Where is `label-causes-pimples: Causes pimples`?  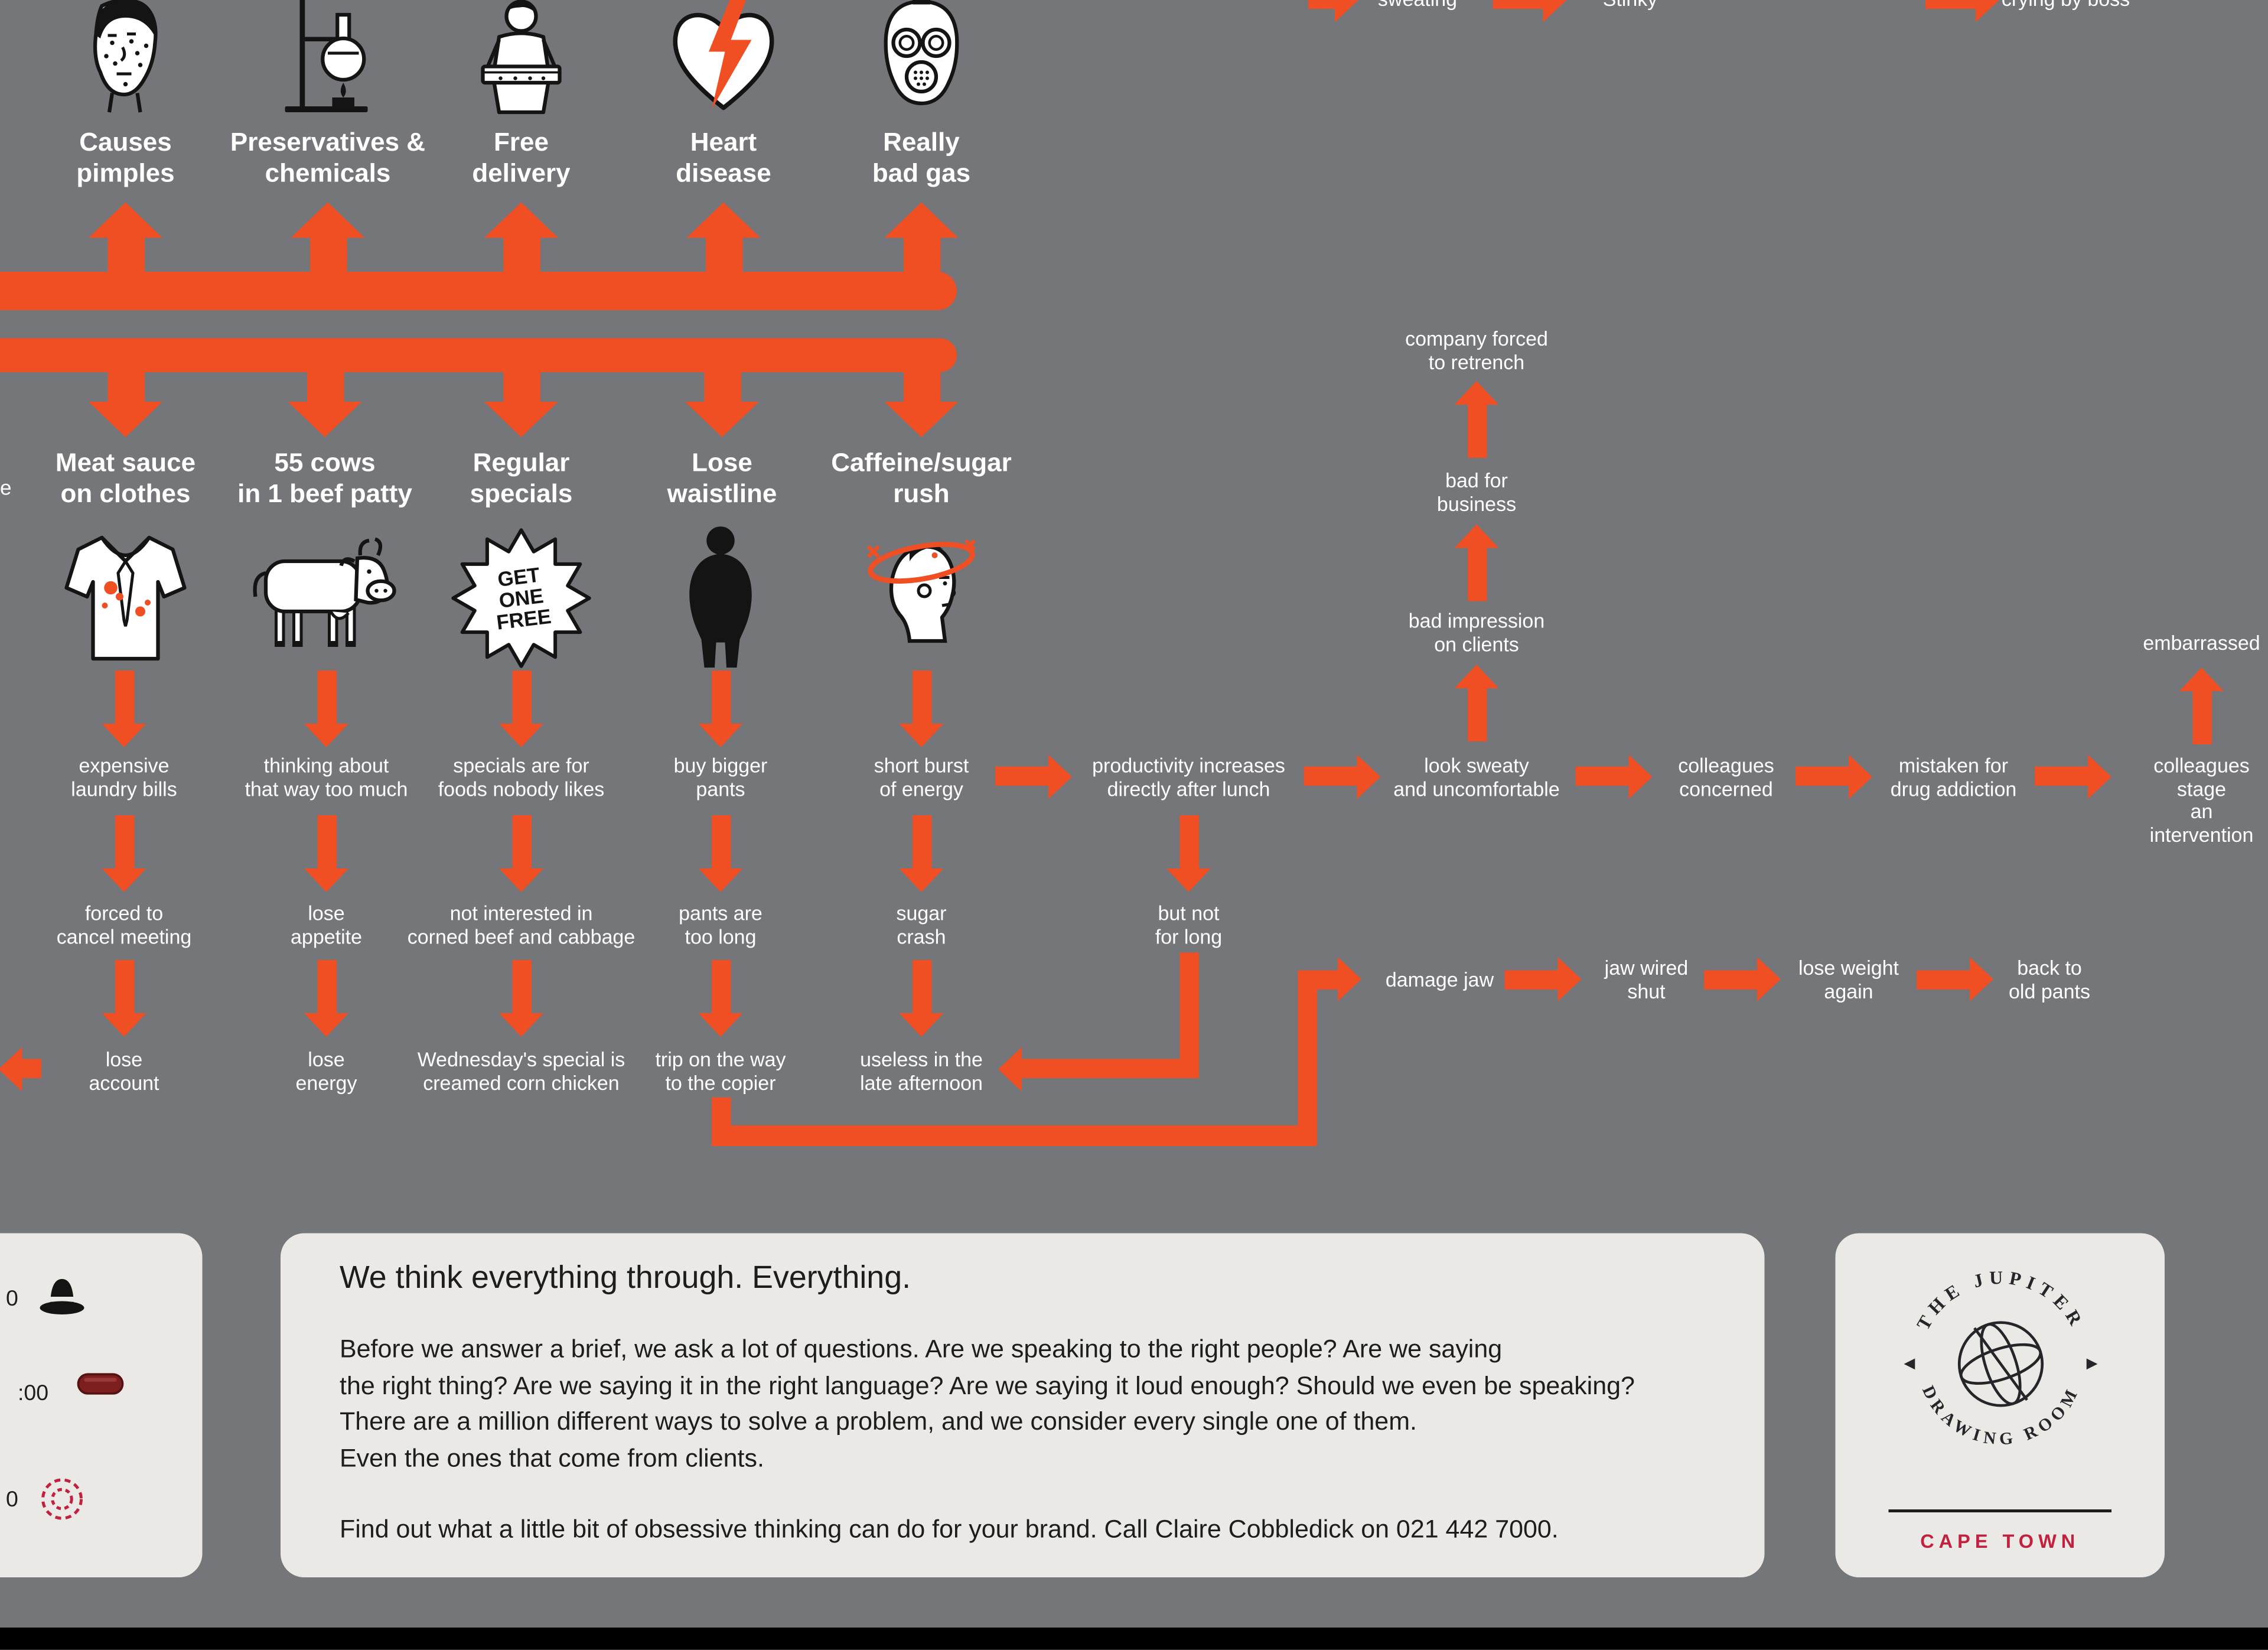 label-causes-pimples: Causes pimples is located at coordinates (125, 157).